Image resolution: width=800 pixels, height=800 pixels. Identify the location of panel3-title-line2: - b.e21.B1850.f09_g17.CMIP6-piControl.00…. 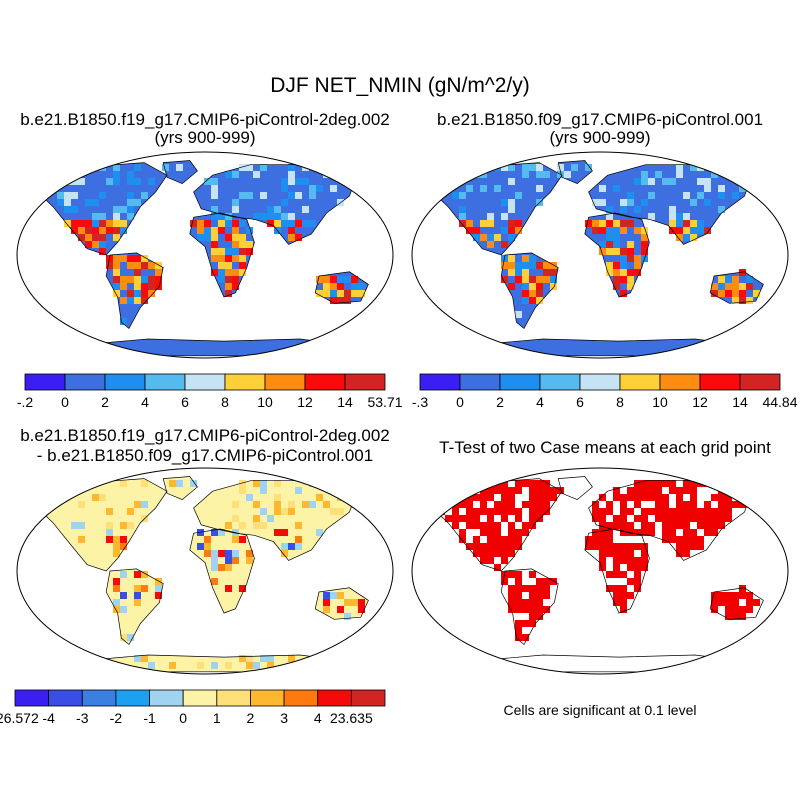
(205, 455).